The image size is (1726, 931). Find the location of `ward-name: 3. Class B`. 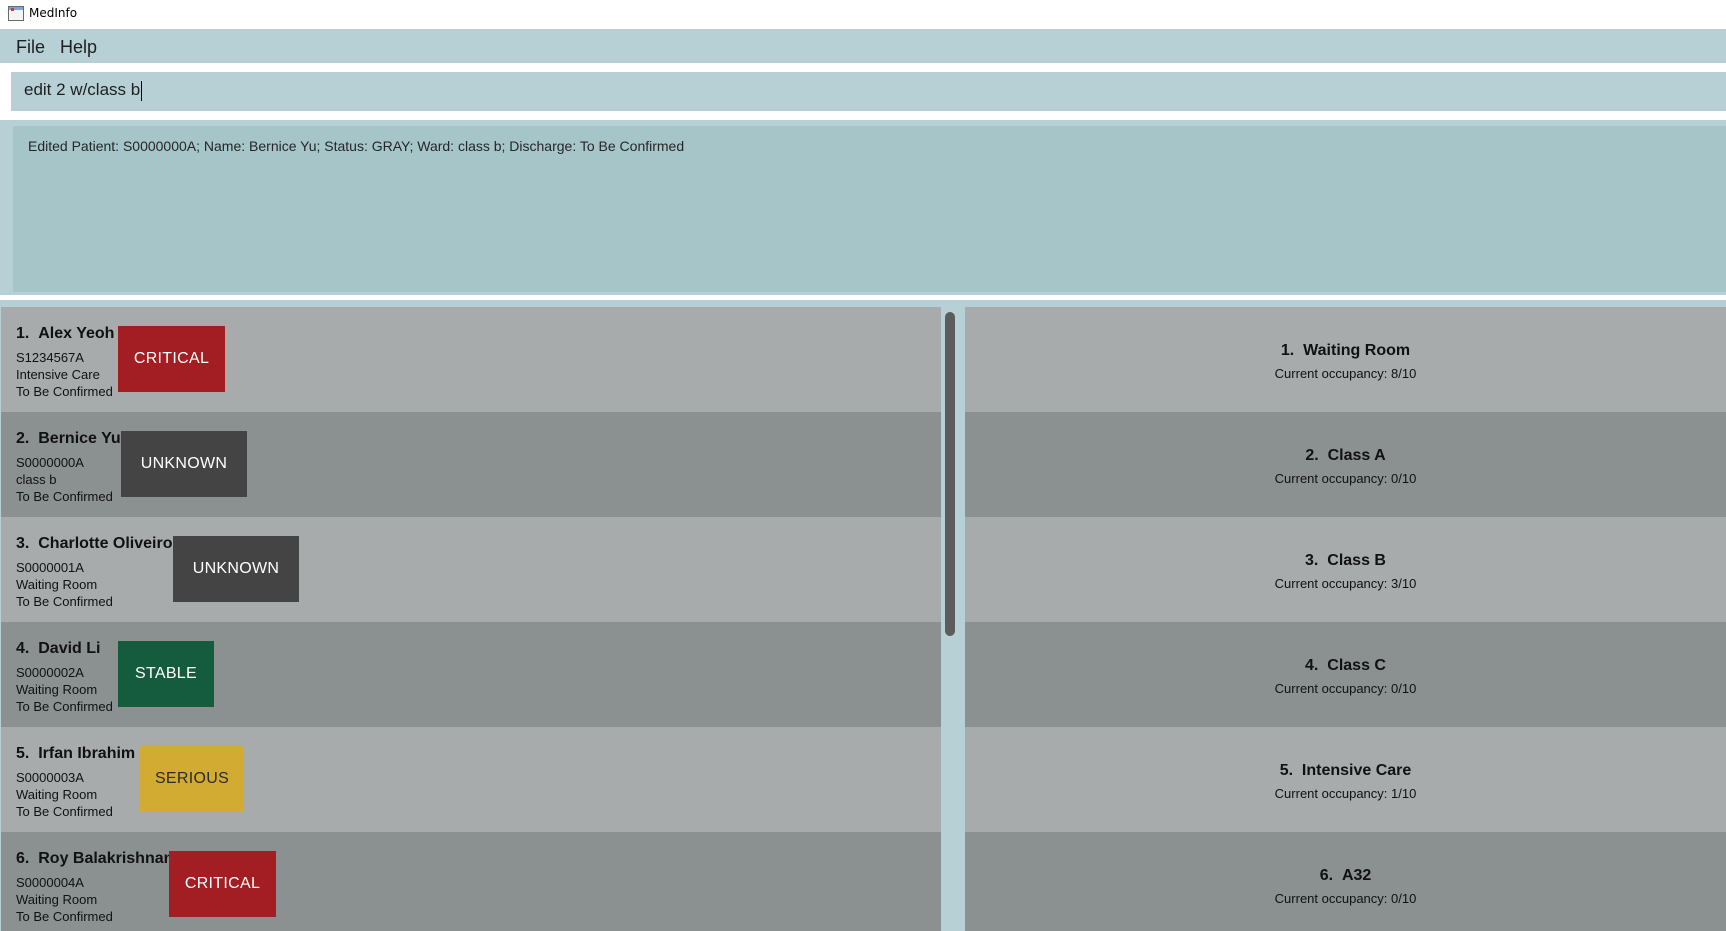

ward-name: 3. Class B is located at coordinates (1345, 561).